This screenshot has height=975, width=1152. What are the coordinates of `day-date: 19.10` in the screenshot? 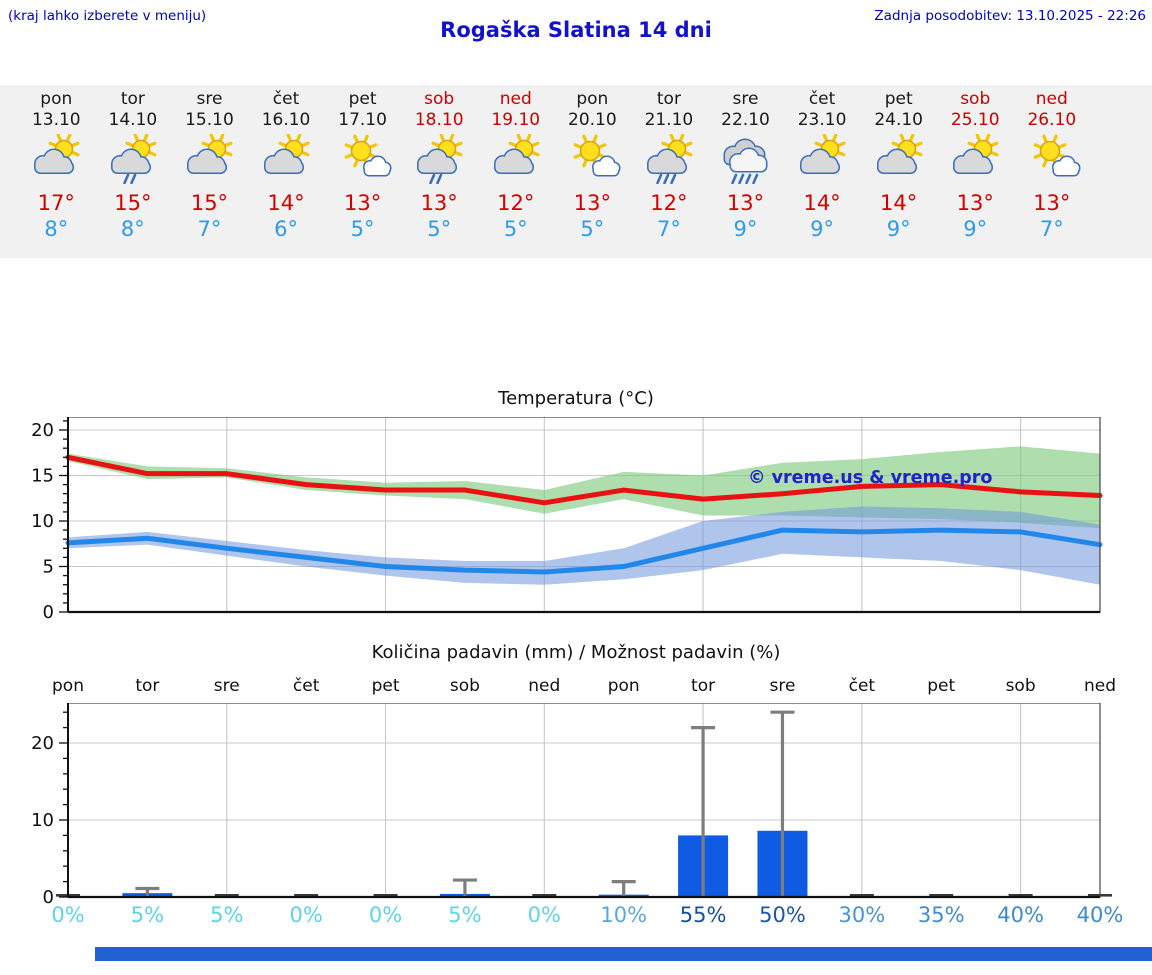 It's located at (516, 120).